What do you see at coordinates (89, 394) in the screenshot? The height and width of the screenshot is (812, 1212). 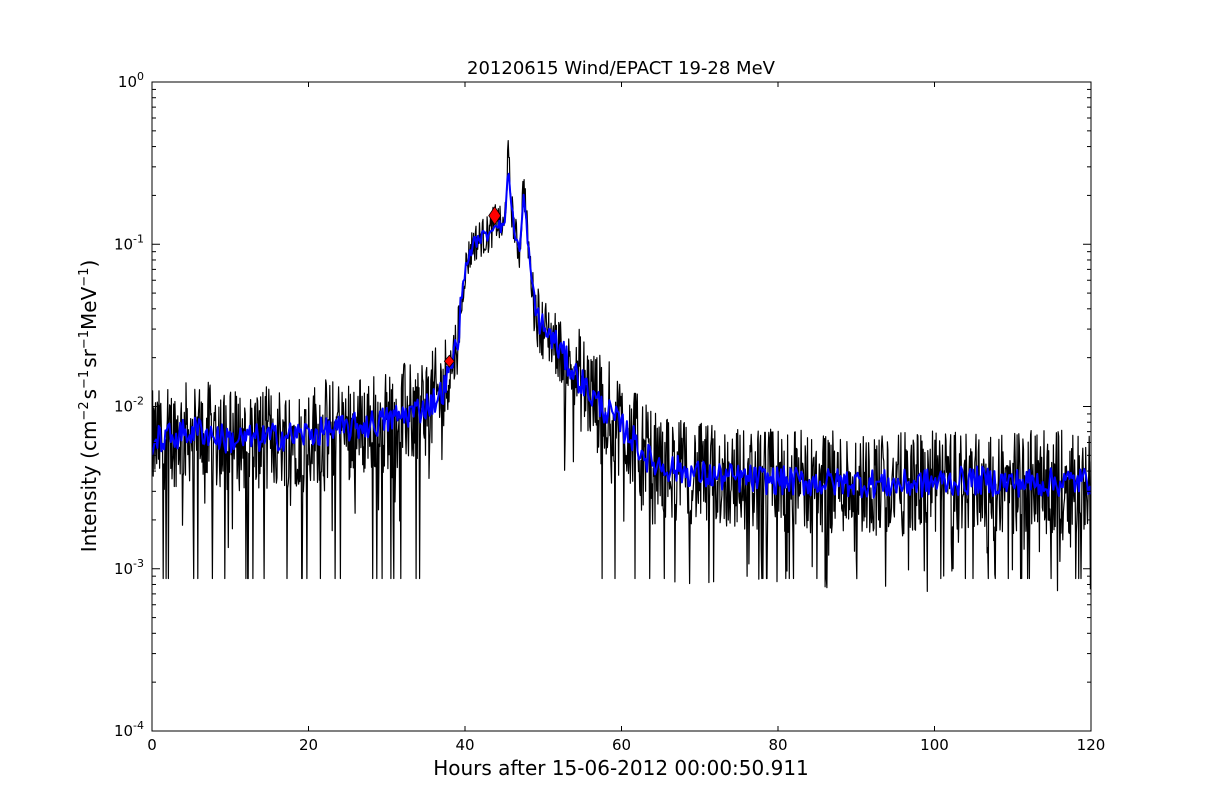 I see `y-label-s: s` at bounding box center [89, 394].